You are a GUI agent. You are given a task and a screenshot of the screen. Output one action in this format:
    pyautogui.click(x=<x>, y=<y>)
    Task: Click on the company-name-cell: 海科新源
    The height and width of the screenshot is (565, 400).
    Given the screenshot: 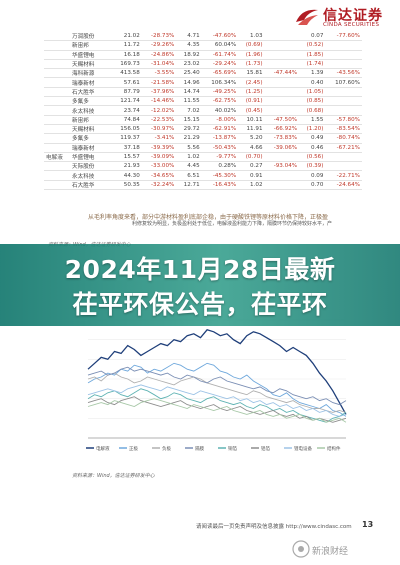 What is the action you would take?
    pyautogui.click(x=91, y=73)
    